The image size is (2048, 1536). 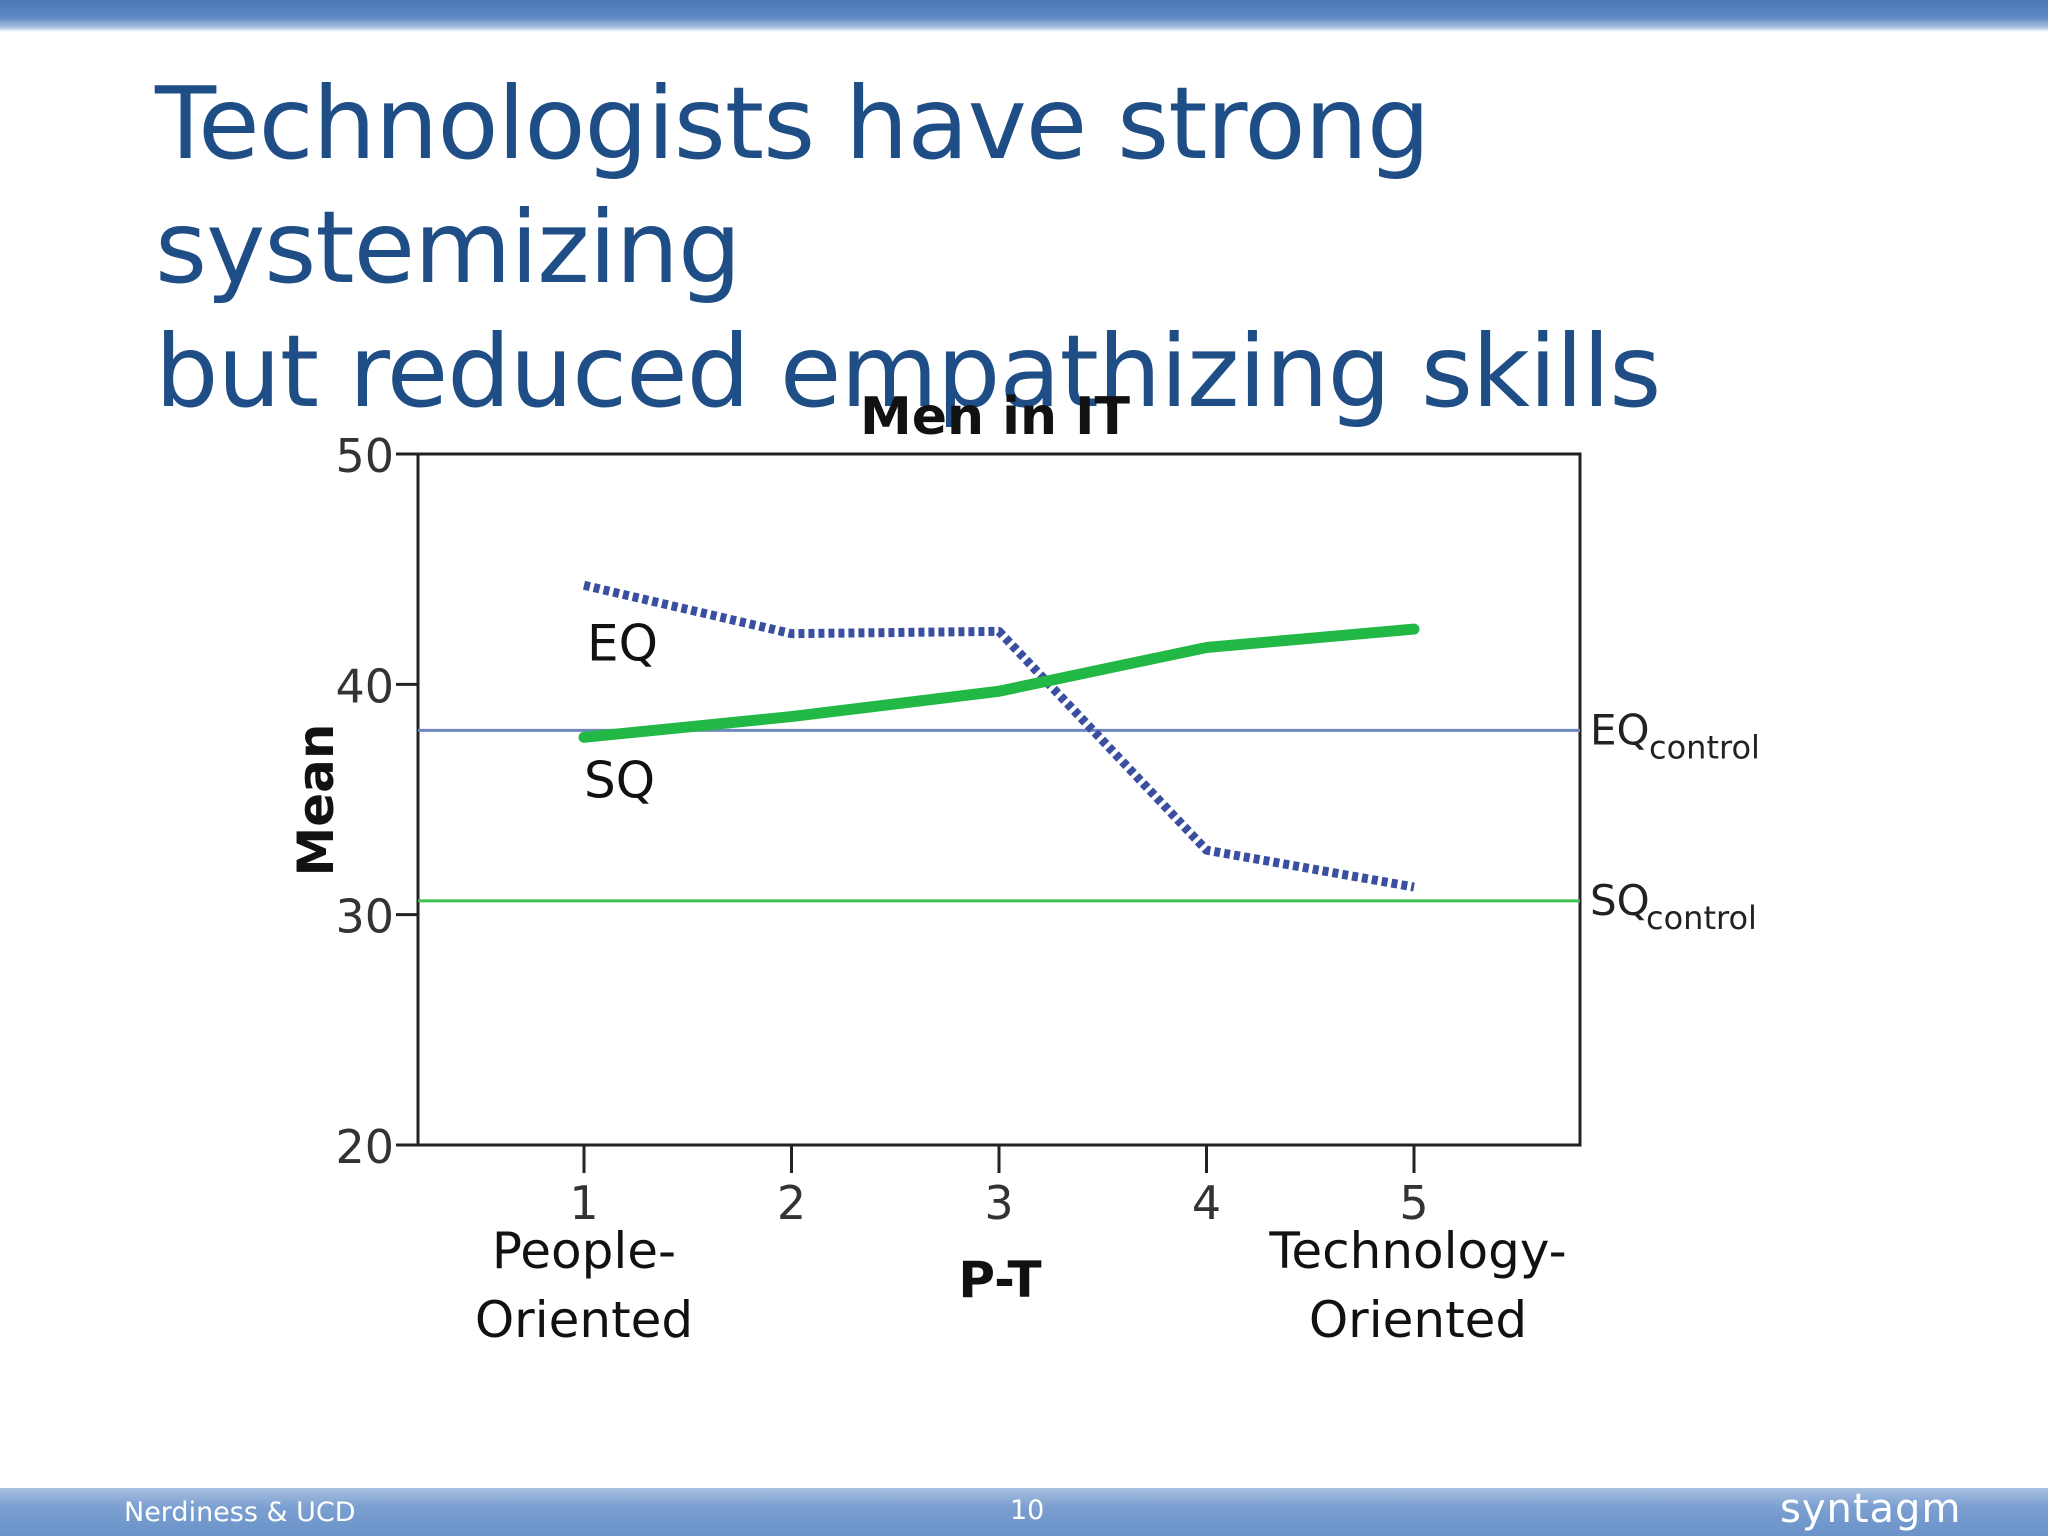 What do you see at coordinates (1206, 1203) in the screenshot?
I see `x-tick-label: 4` at bounding box center [1206, 1203].